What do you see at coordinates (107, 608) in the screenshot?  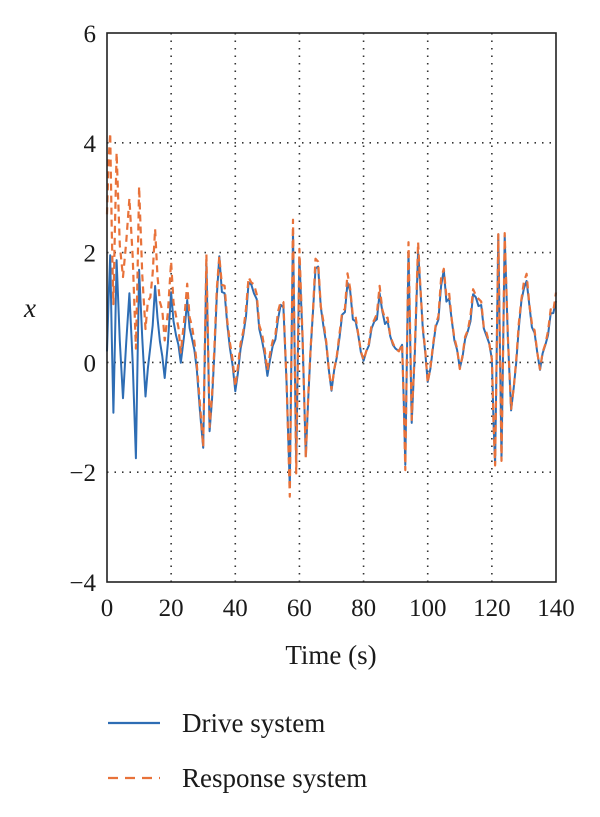 I see `x-tick-label: 0` at bounding box center [107, 608].